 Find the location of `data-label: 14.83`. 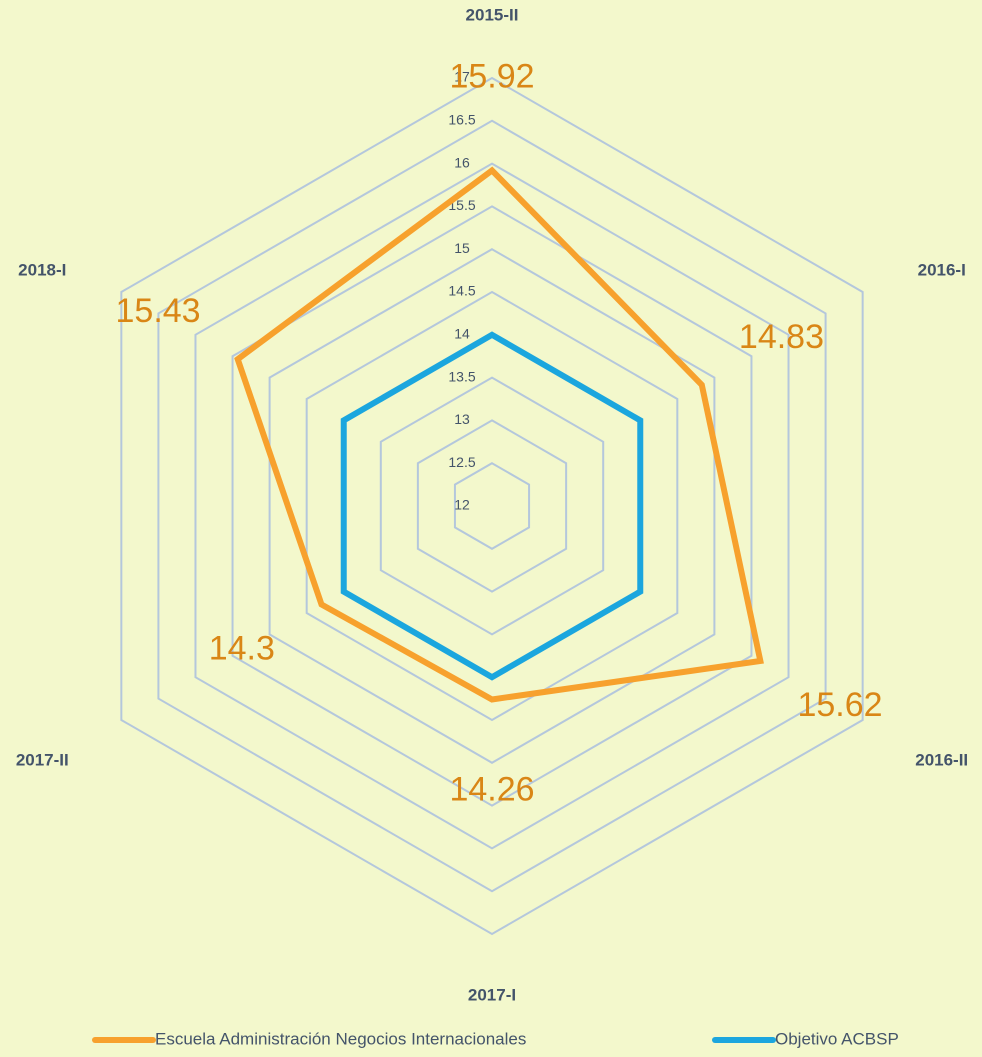

data-label: 14.83 is located at coordinates (781, 337).